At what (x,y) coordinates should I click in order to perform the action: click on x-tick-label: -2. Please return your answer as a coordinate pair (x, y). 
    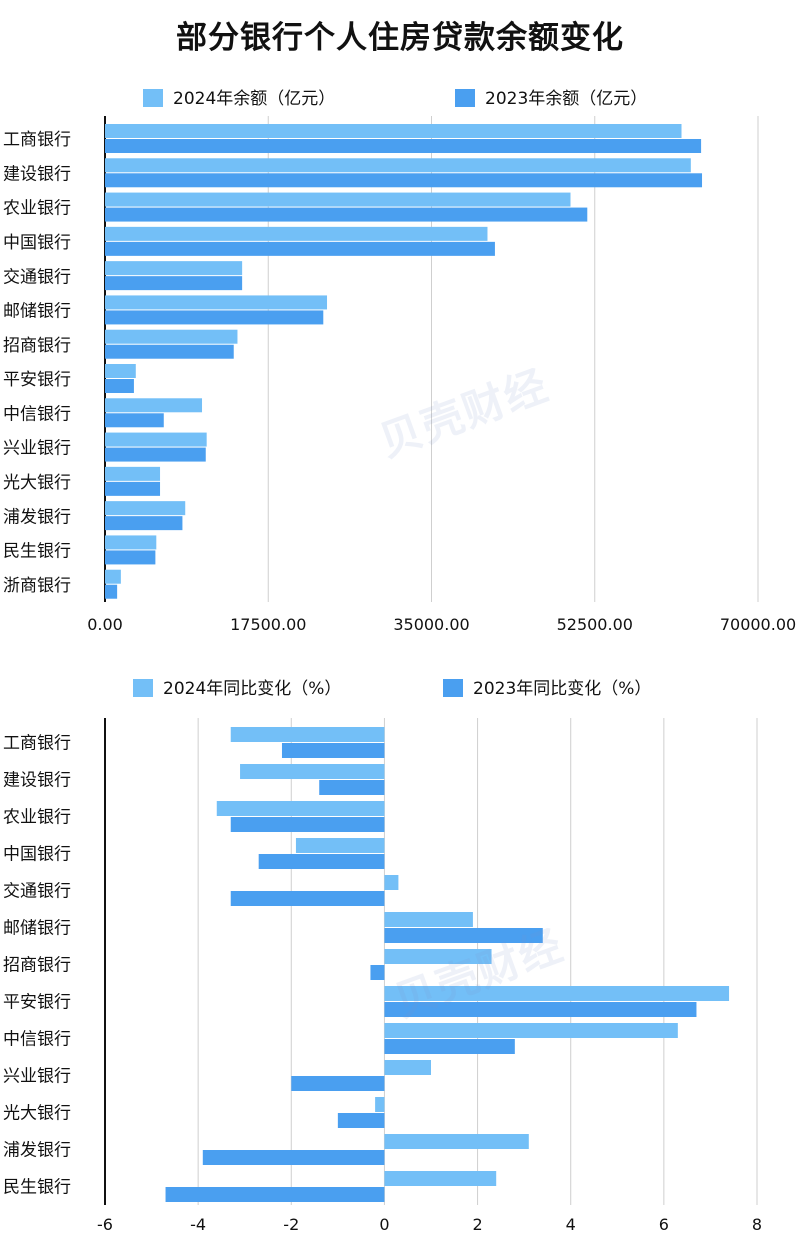
    Looking at the image, I should click on (291, 1224).